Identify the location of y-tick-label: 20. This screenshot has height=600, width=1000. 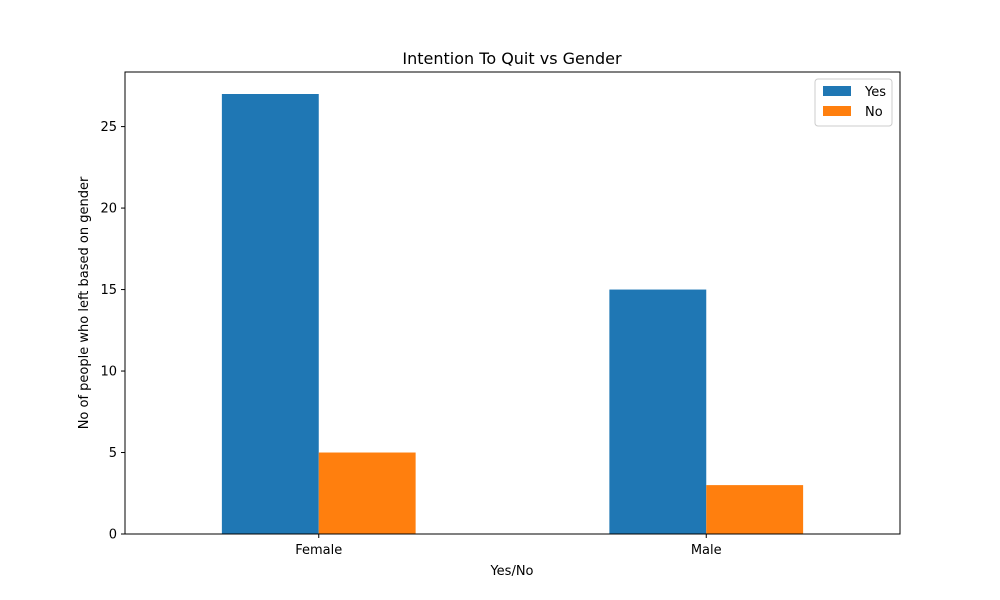
(108, 209).